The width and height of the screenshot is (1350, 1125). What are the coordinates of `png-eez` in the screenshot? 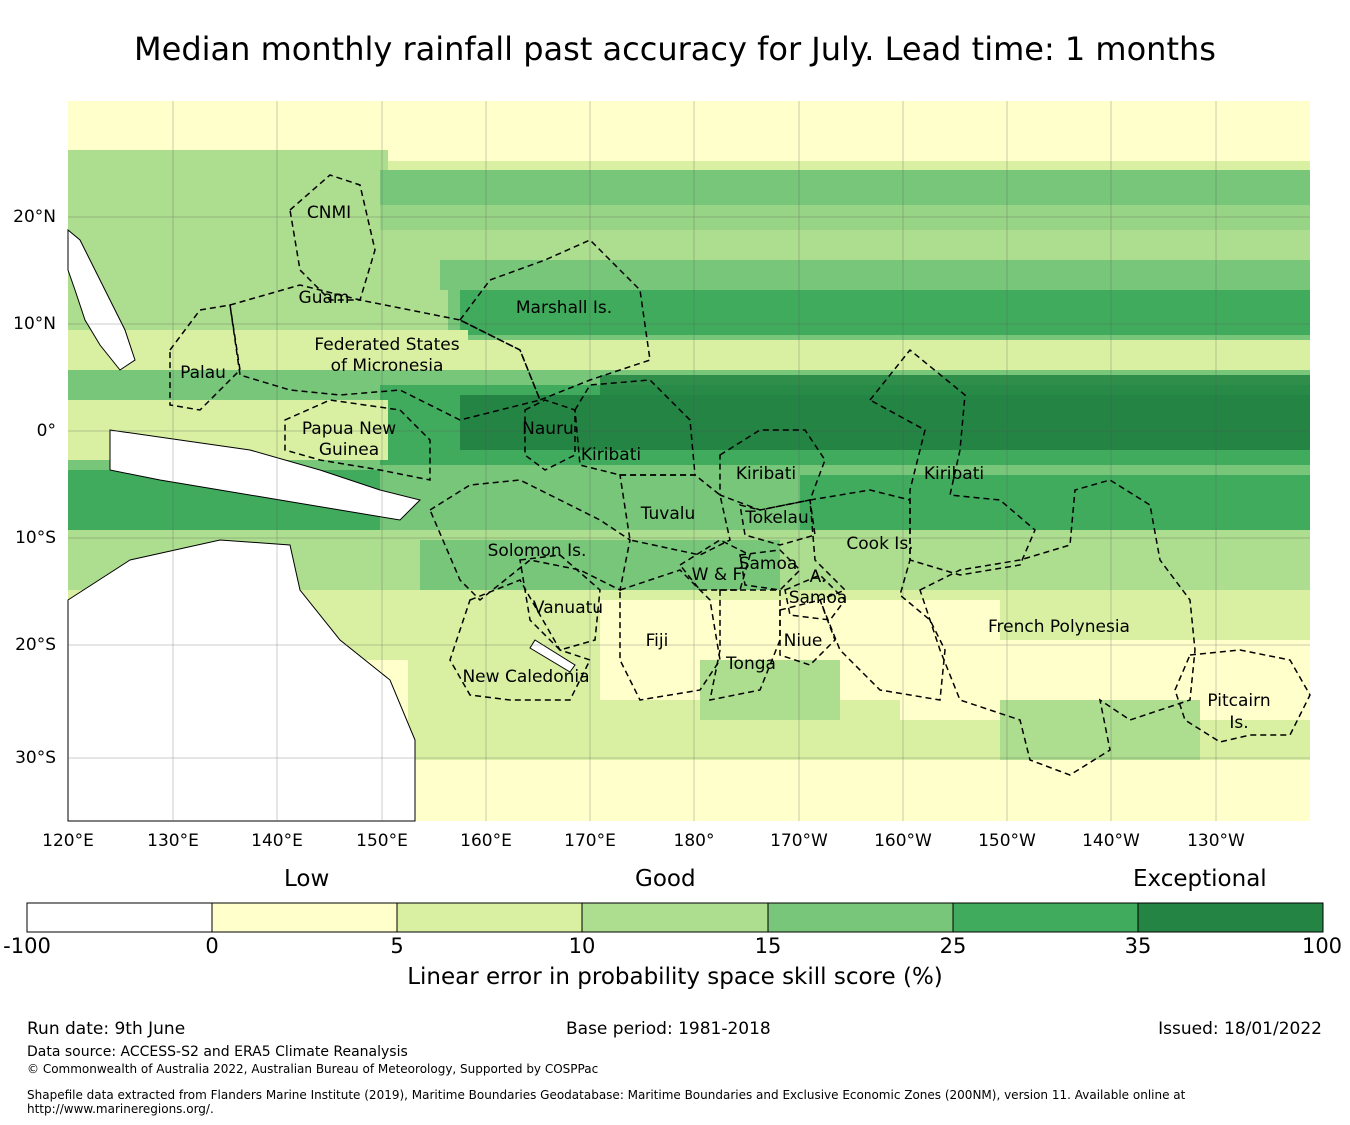 It's located at (357, 440).